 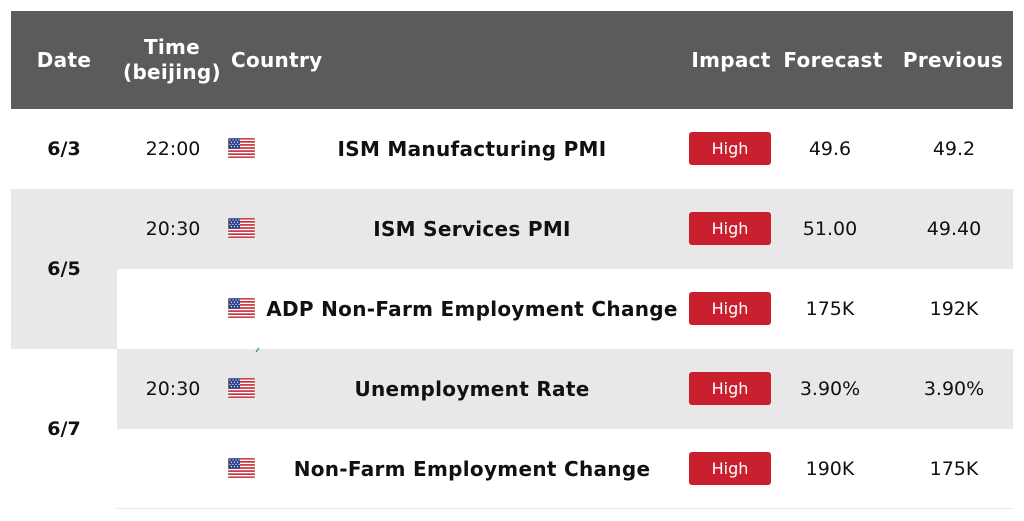 I want to click on row-divider, so click(x=565, y=508).